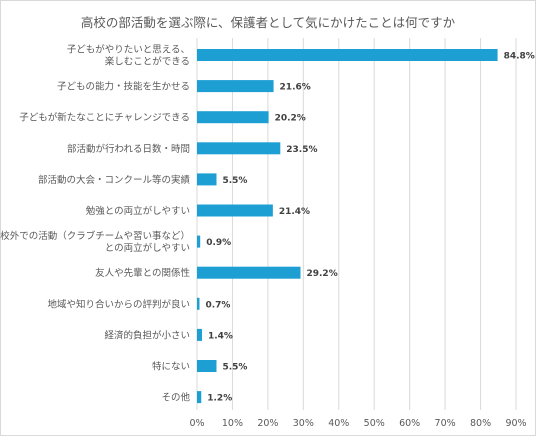 This screenshot has height=436, width=536. What do you see at coordinates (175, 398) in the screenshot?
I see `category-label: その他` at bounding box center [175, 398].